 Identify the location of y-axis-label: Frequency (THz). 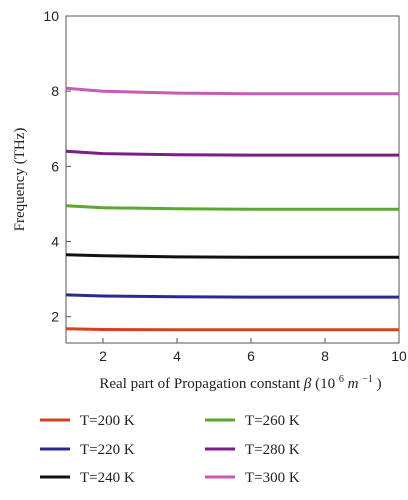
(20, 180).